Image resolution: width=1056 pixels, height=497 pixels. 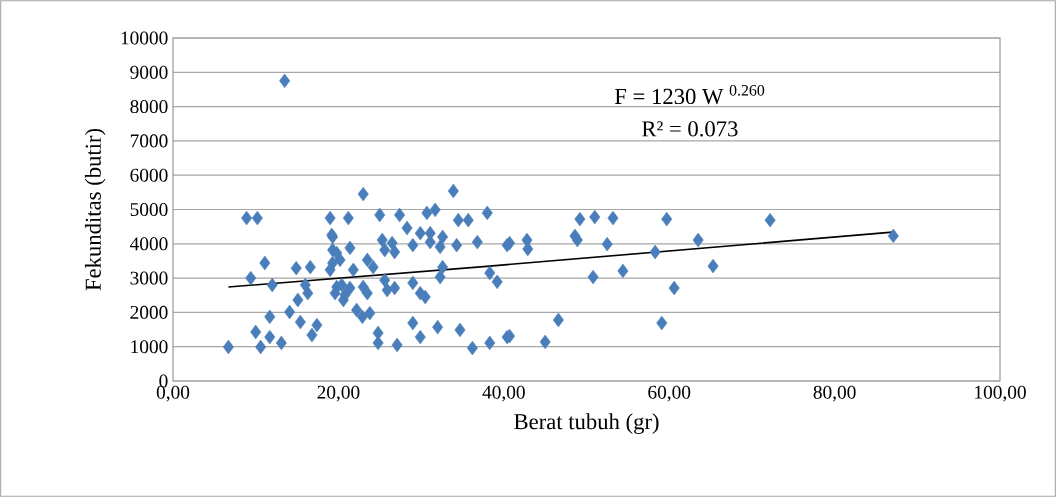 I want to click on x-tick-label: 100,00, so click(x=1000, y=393).